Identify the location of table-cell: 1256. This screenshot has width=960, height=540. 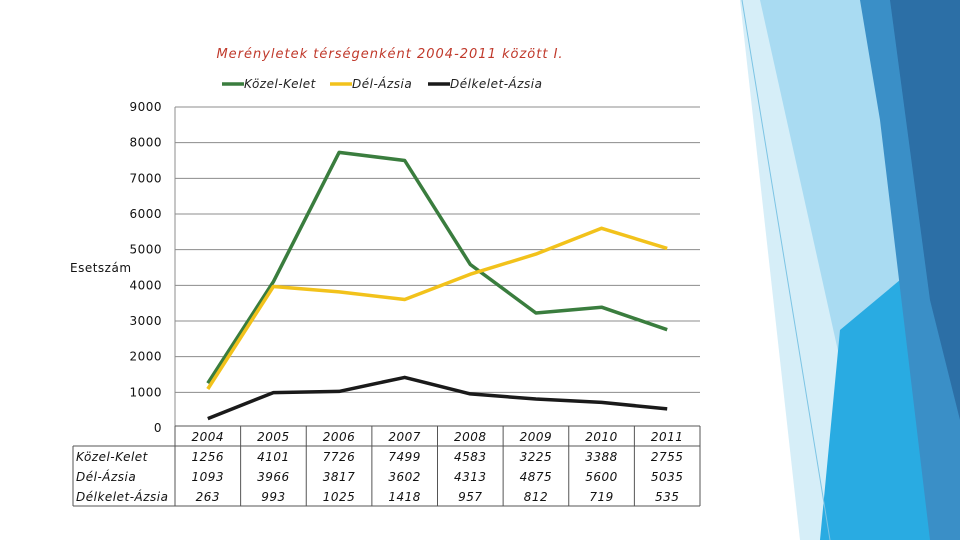
(208, 457).